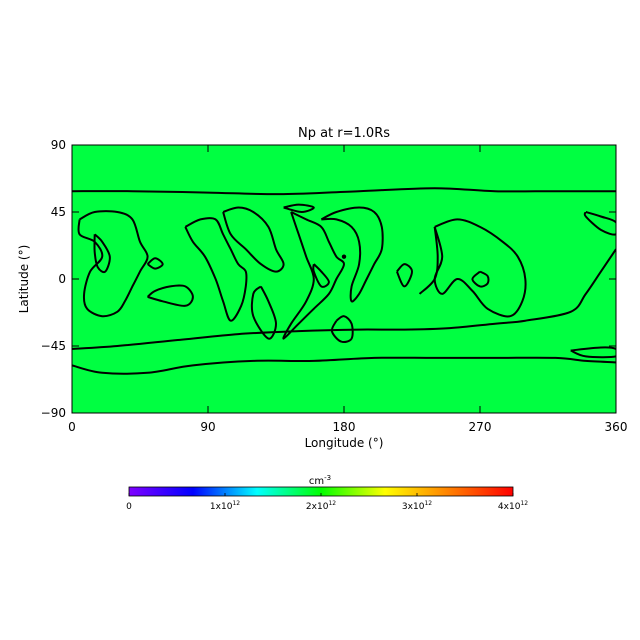 Image resolution: width=640 pixels, height=640 pixels. What do you see at coordinates (113, 264) in the screenshot?
I see `contour-cell-a` at bounding box center [113, 264].